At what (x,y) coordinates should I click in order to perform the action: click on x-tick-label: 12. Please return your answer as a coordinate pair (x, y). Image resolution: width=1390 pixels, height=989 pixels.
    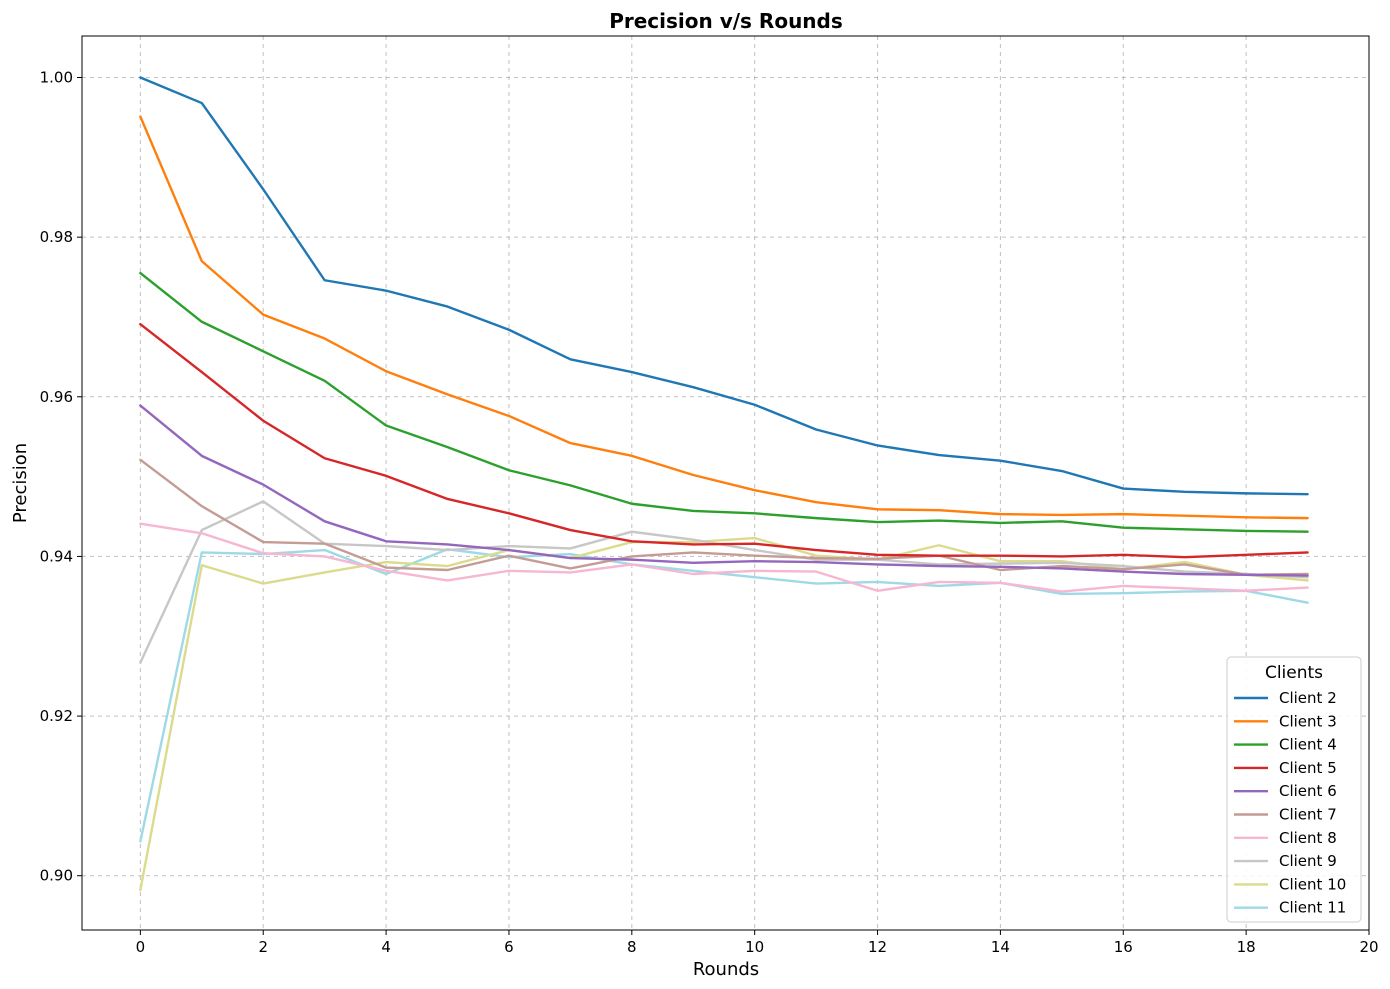
    Looking at the image, I should click on (877, 947).